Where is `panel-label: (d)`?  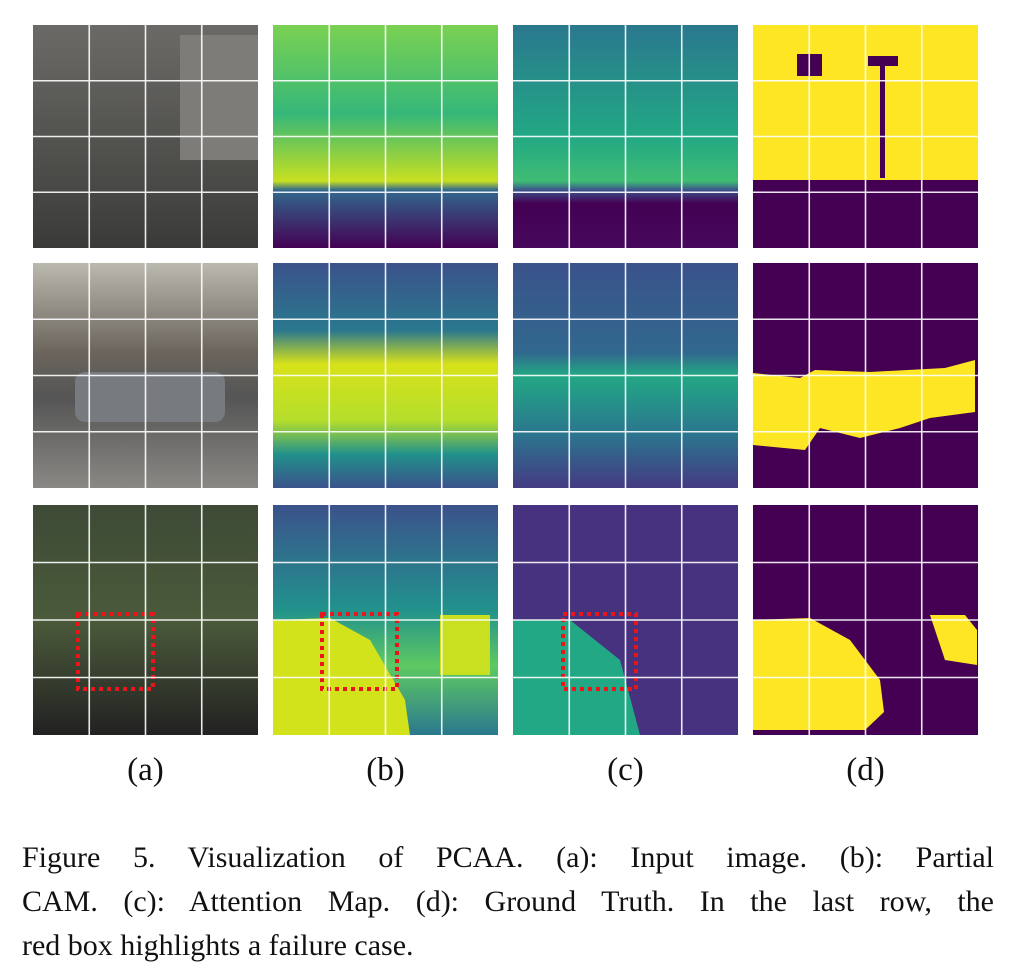 panel-label: (d) is located at coordinates (865, 770).